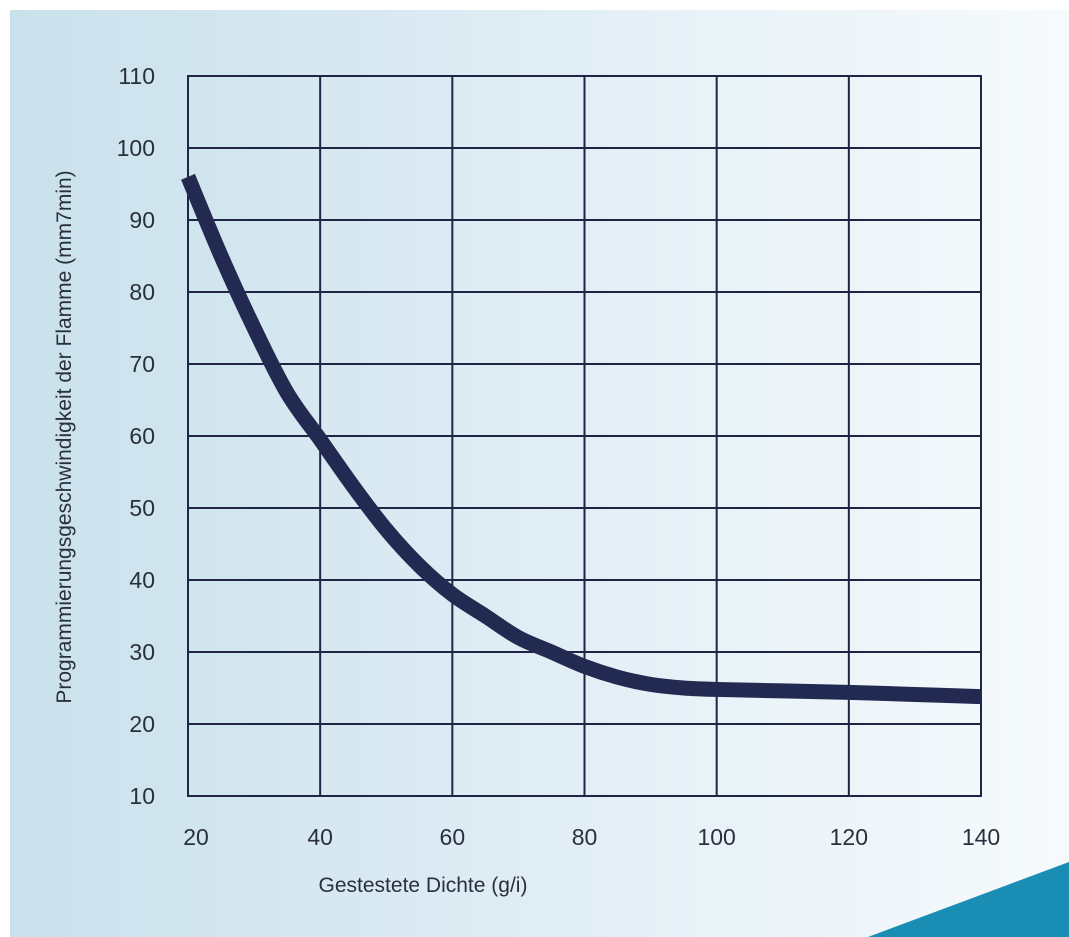 Image resolution: width=1069 pixels, height=937 pixels. What do you see at coordinates (142, 220) in the screenshot?
I see `y-tick-label: 90` at bounding box center [142, 220].